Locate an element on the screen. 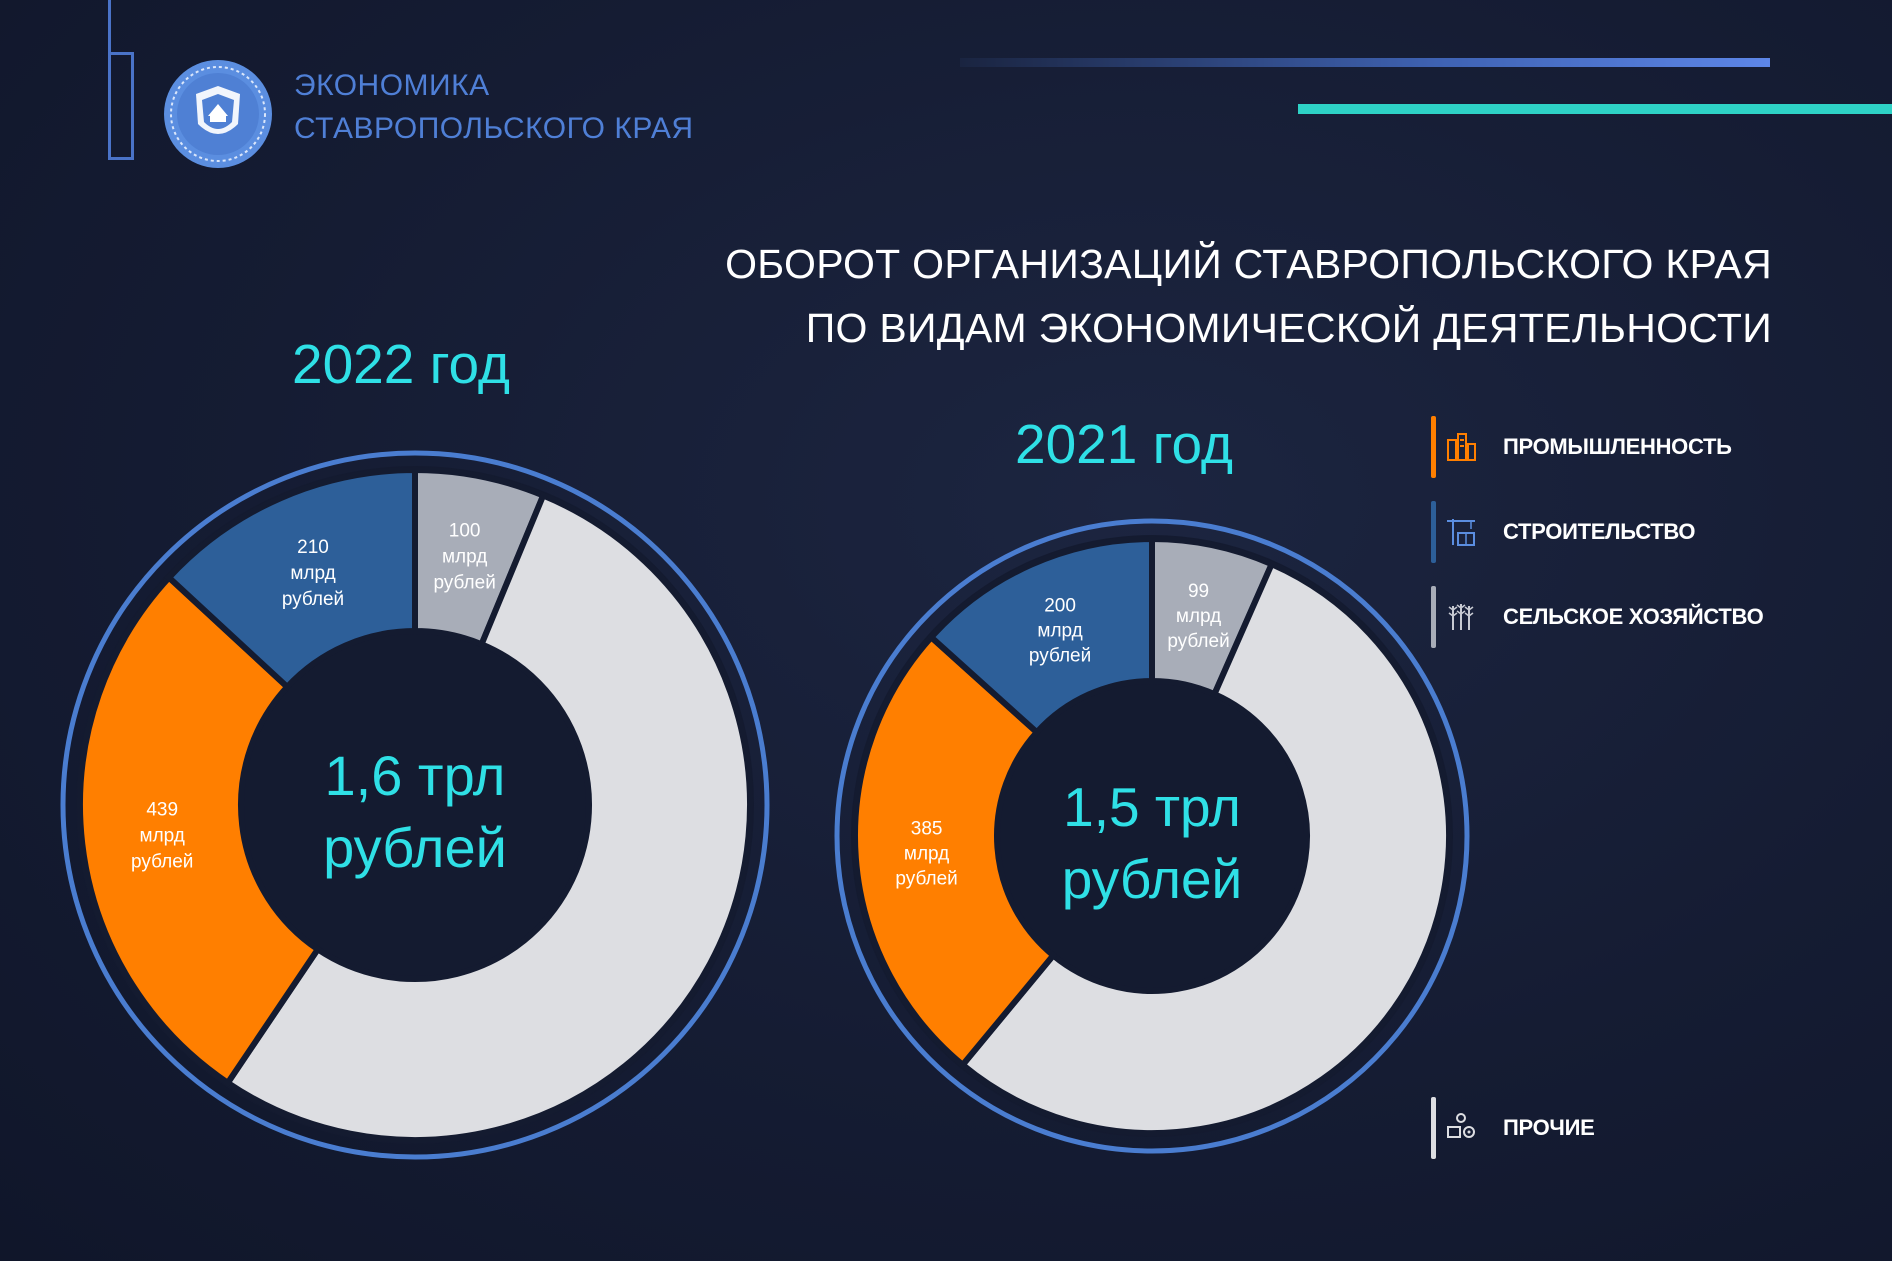 The image size is (1892, 1261). legend-label: ПРОЧИЕ is located at coordinates (1549, 1127).